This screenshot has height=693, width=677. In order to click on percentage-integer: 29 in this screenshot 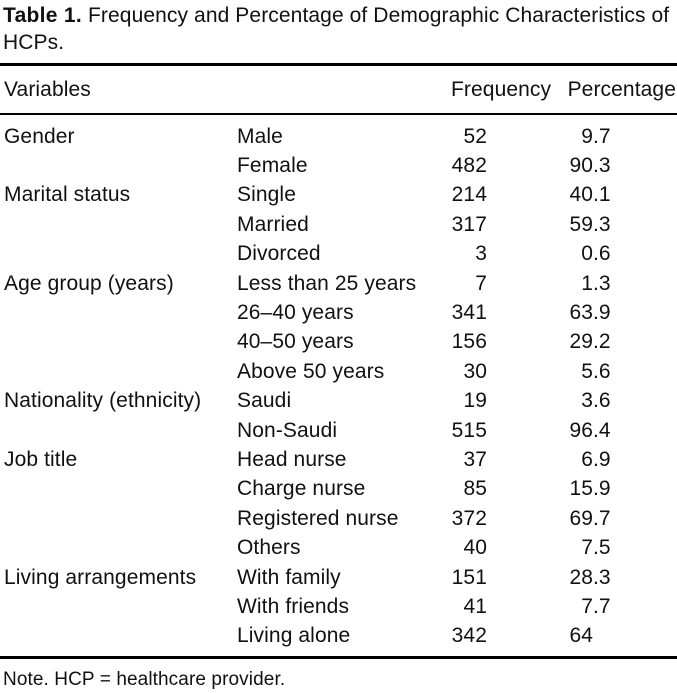, I will do `click(581, 342)`.